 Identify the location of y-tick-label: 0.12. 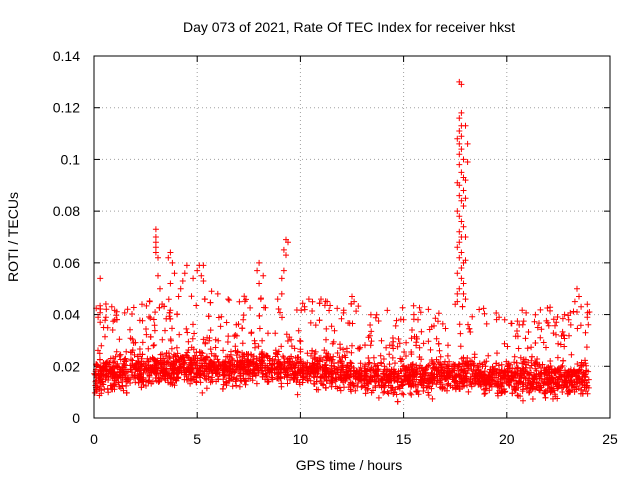
(66, 108).